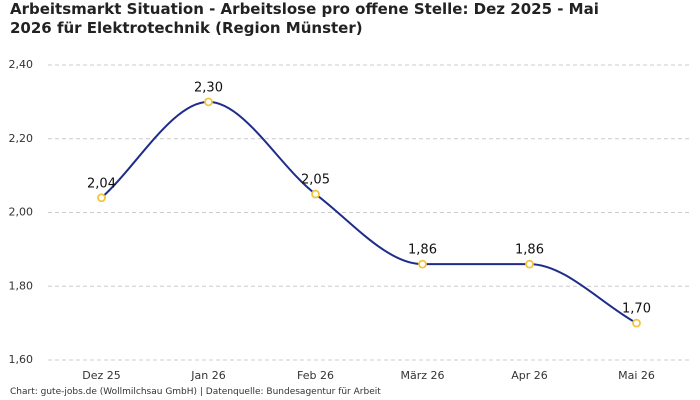 The image size is (700, 400). I want to click on x-tick-label: Jan 26, so click(207, 375).